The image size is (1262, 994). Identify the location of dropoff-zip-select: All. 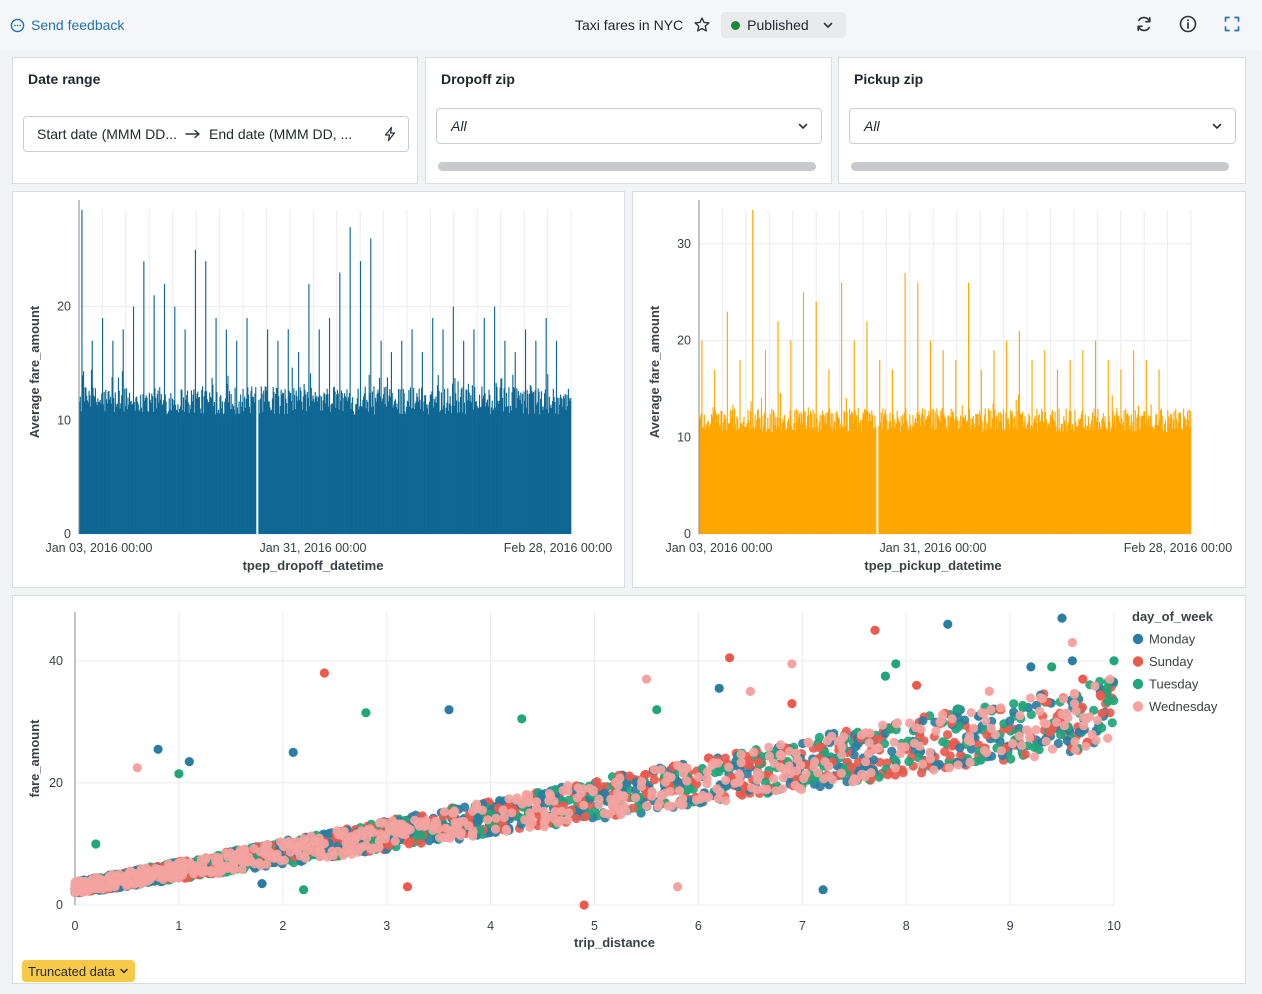
(629, 126).